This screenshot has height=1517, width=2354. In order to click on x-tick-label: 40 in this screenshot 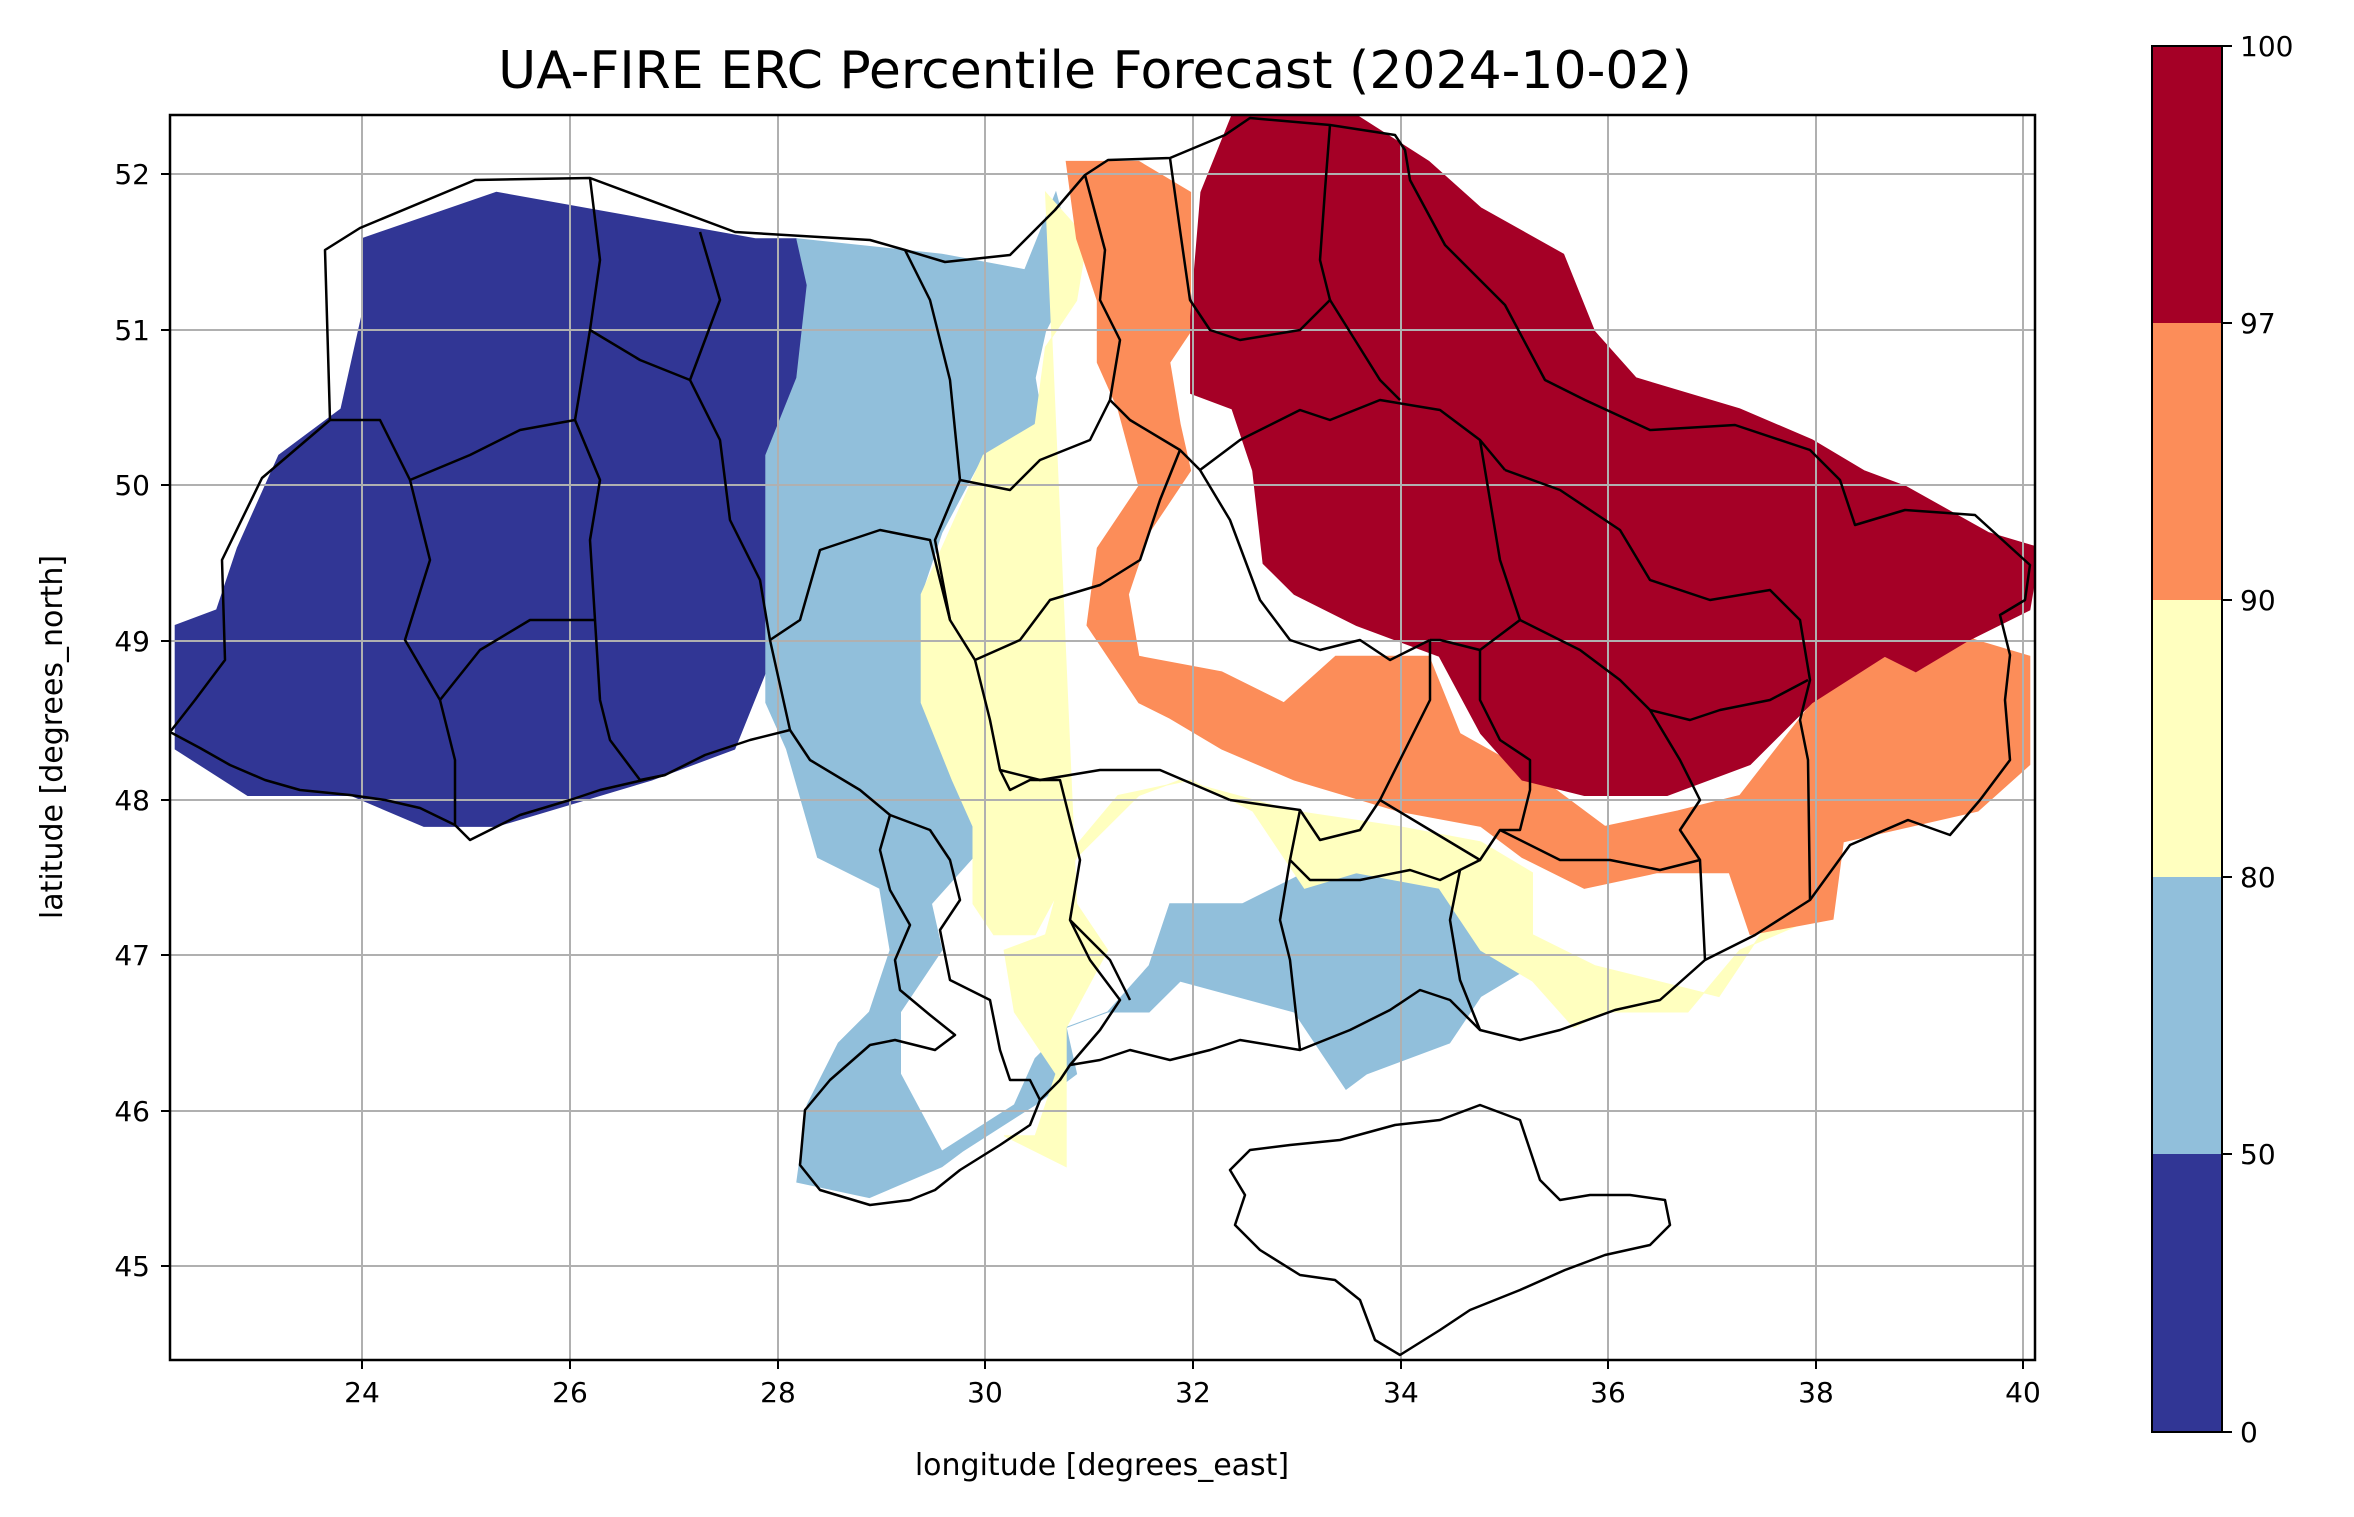, I will do `click(2023, 1392)`.